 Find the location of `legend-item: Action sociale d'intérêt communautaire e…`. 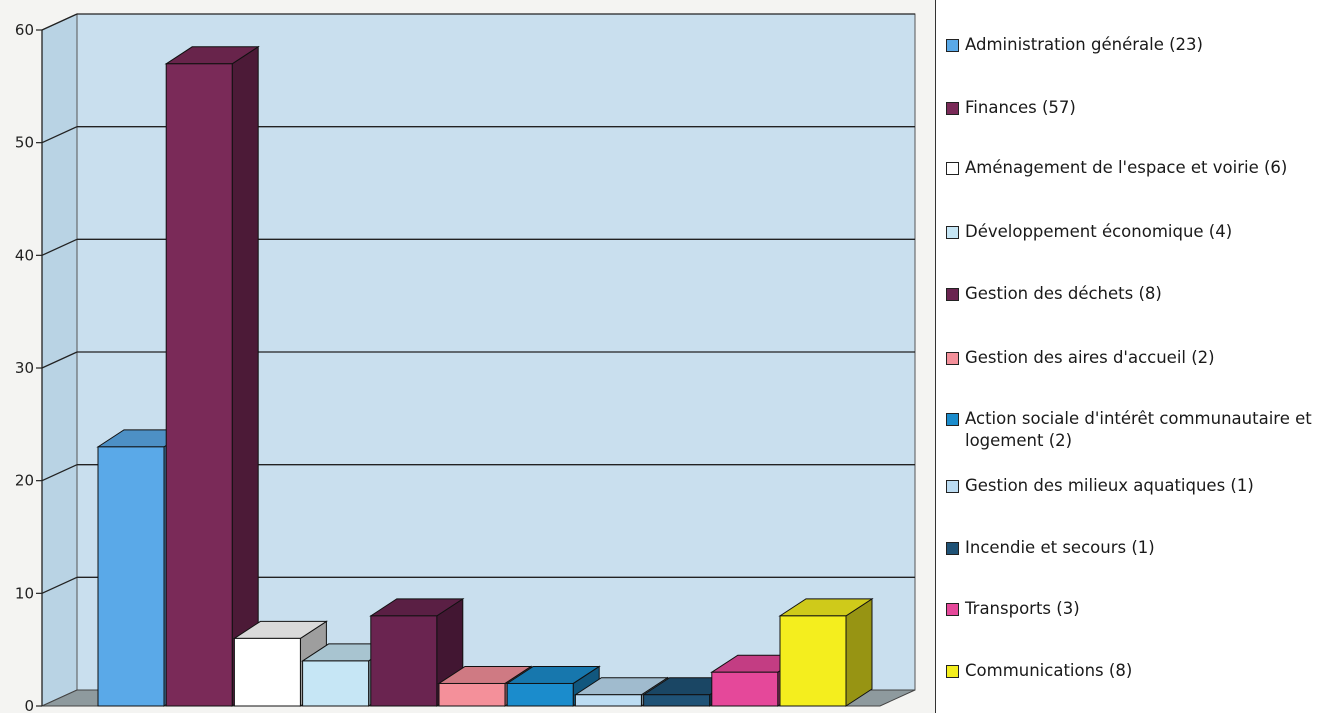

legend-item: Action sociale d'intérêt communautaire e… is located at coordinates (1144, 430).